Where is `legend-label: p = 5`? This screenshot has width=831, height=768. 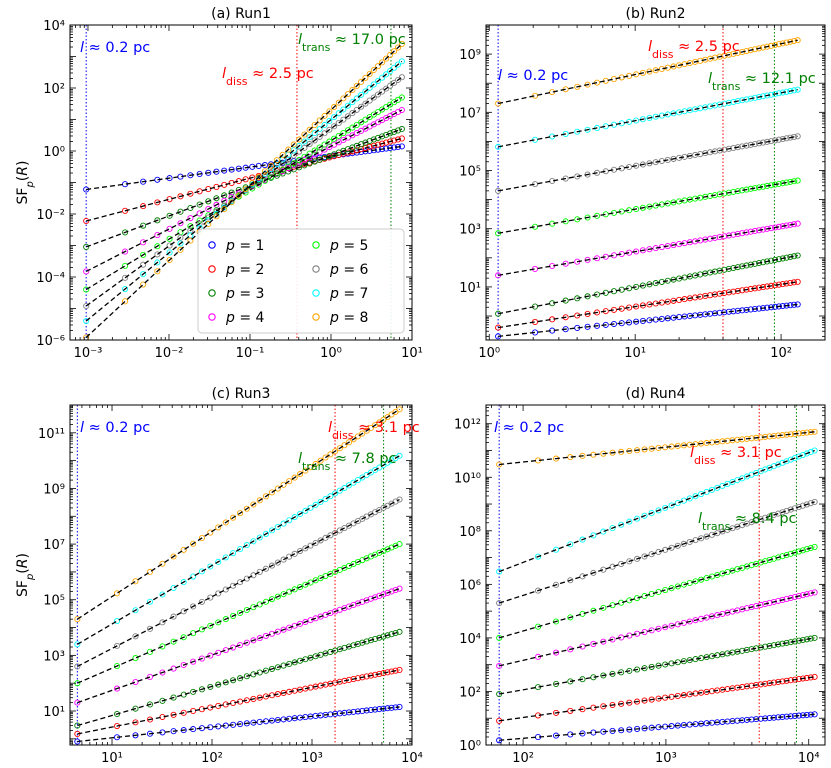 legend-label: p = 5 is located at coordinates (348, 246).